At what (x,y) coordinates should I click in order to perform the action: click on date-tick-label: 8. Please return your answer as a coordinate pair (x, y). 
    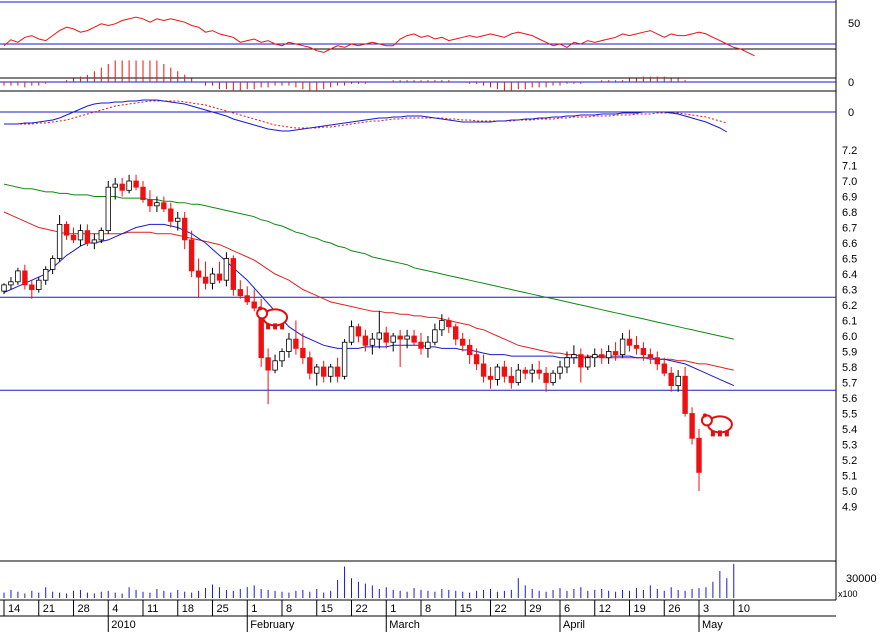
    Looking at the image, I should click on (289, 609).